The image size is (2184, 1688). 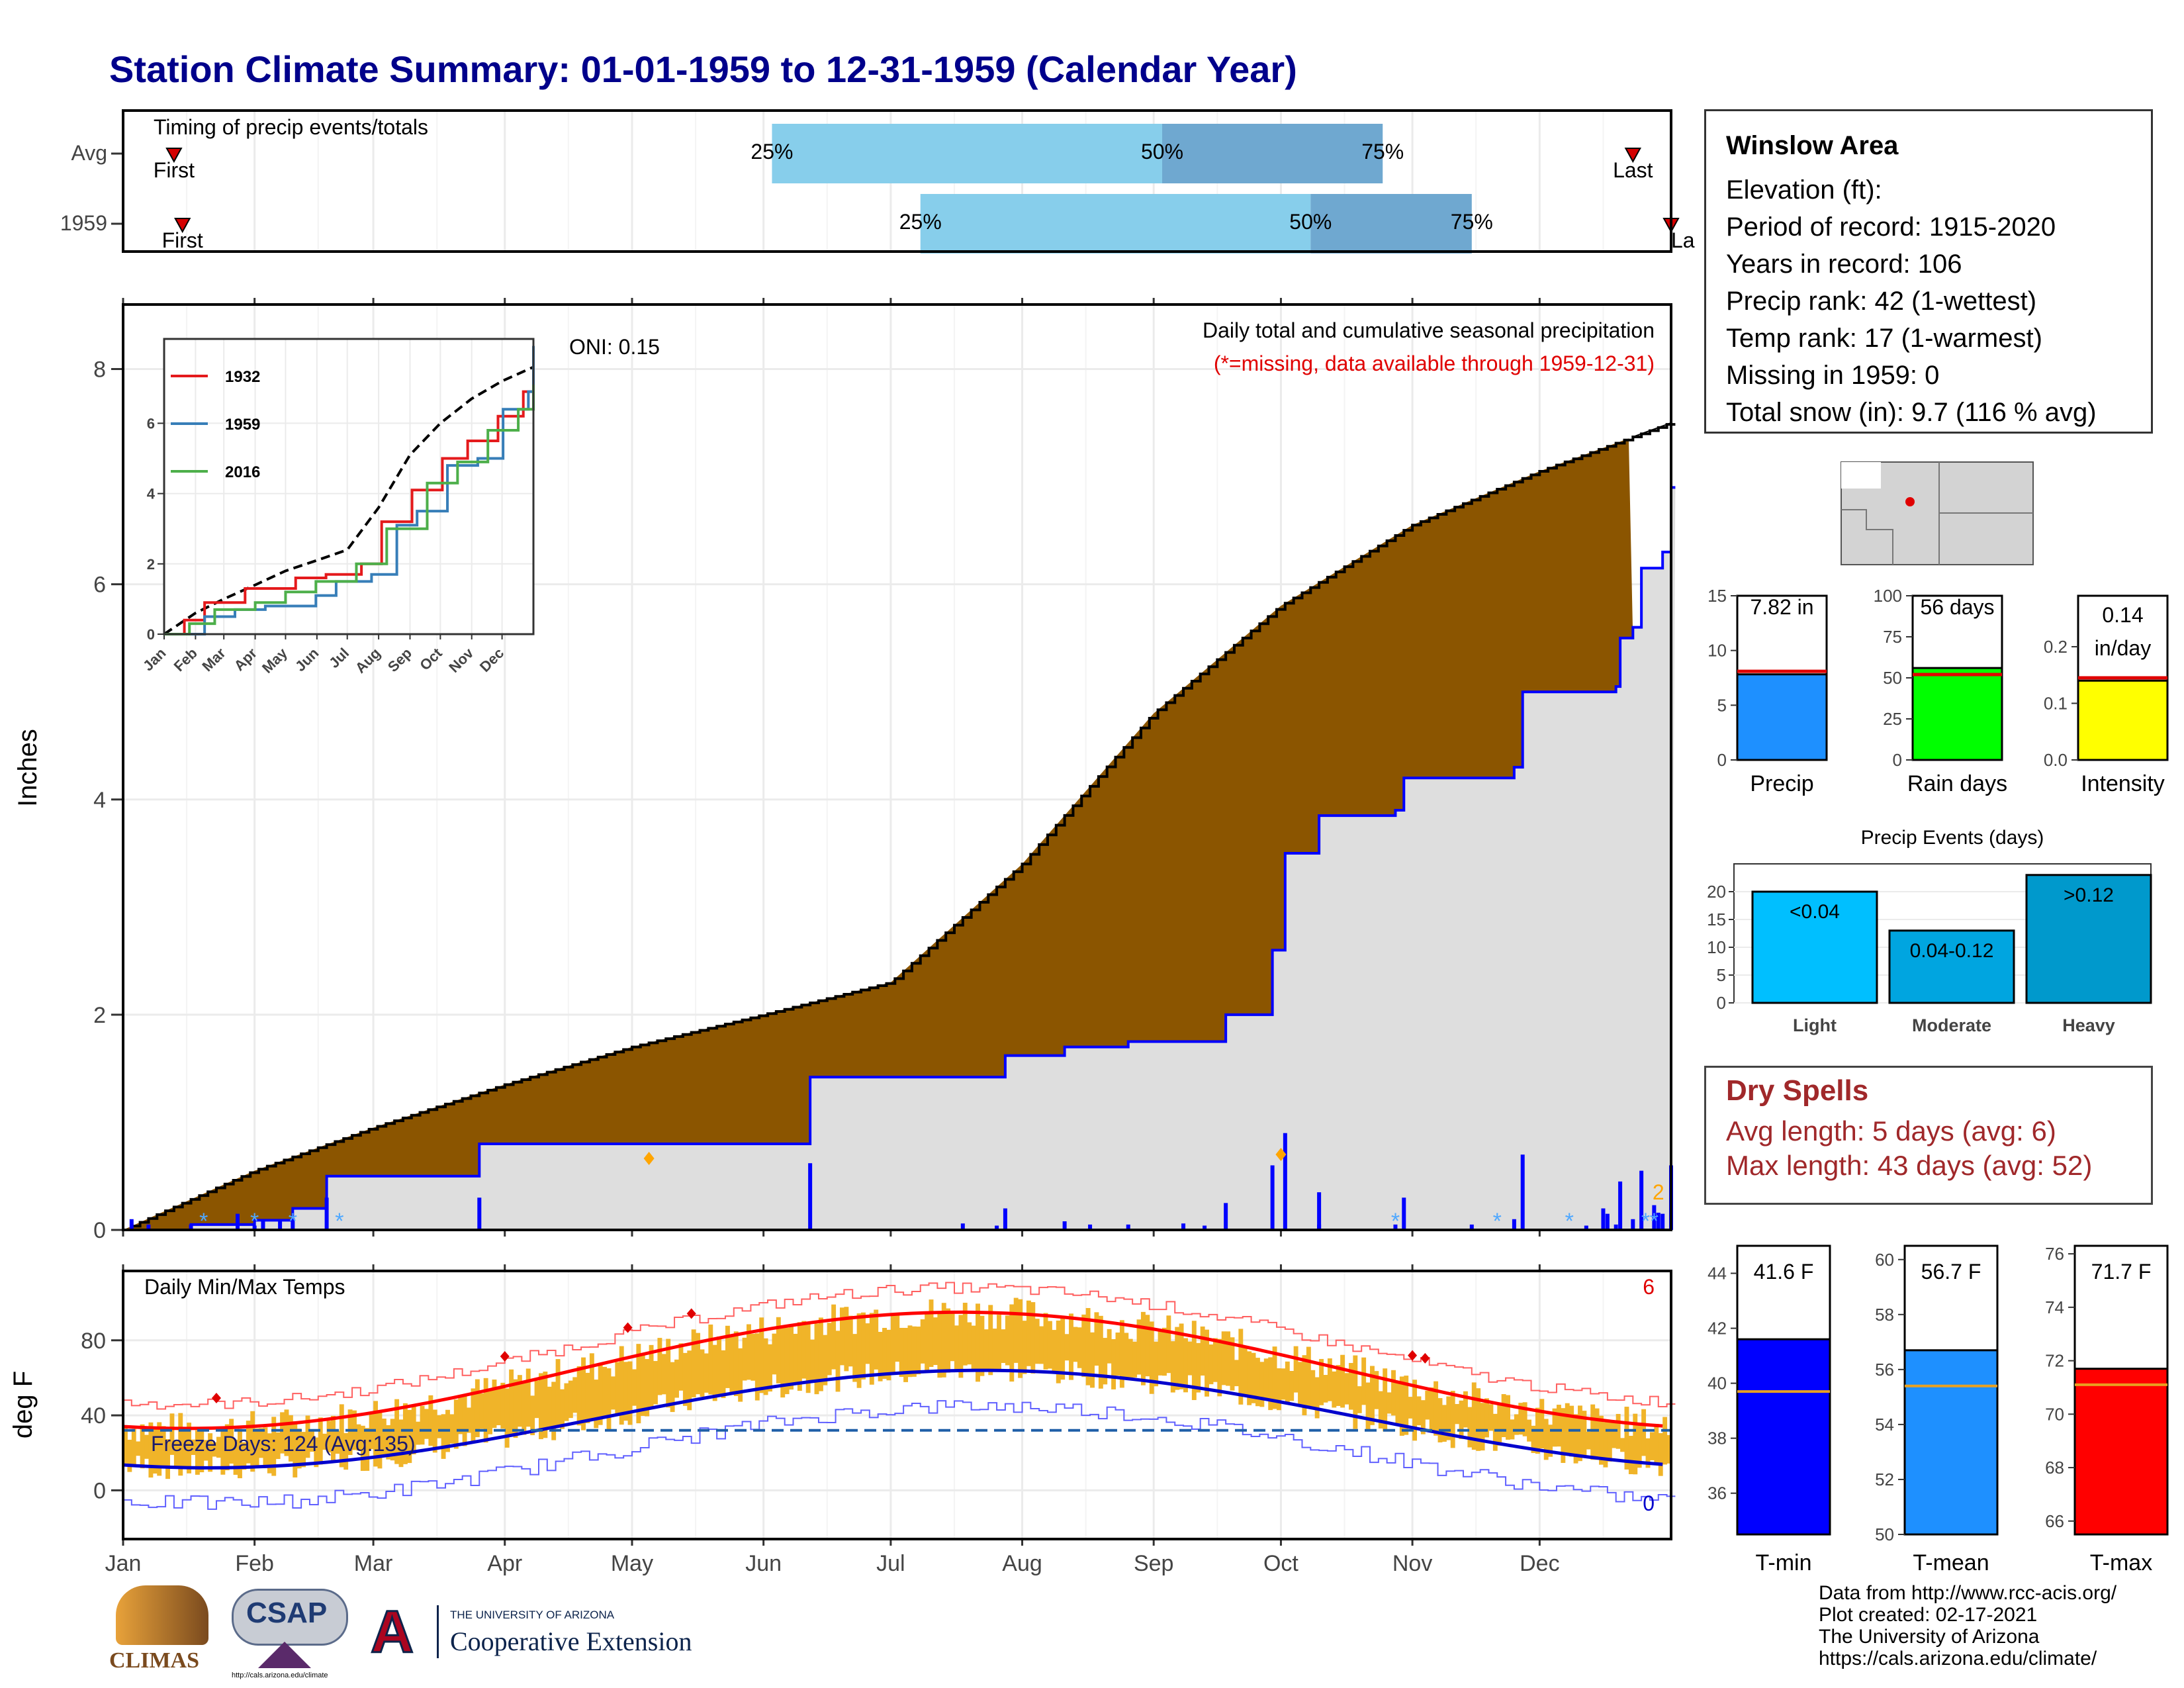 What do you see at coordinates (1888, 596) in the screenshot?
I see `summary-bar-ytick-label: 100` at bounding box center [1888, 596].